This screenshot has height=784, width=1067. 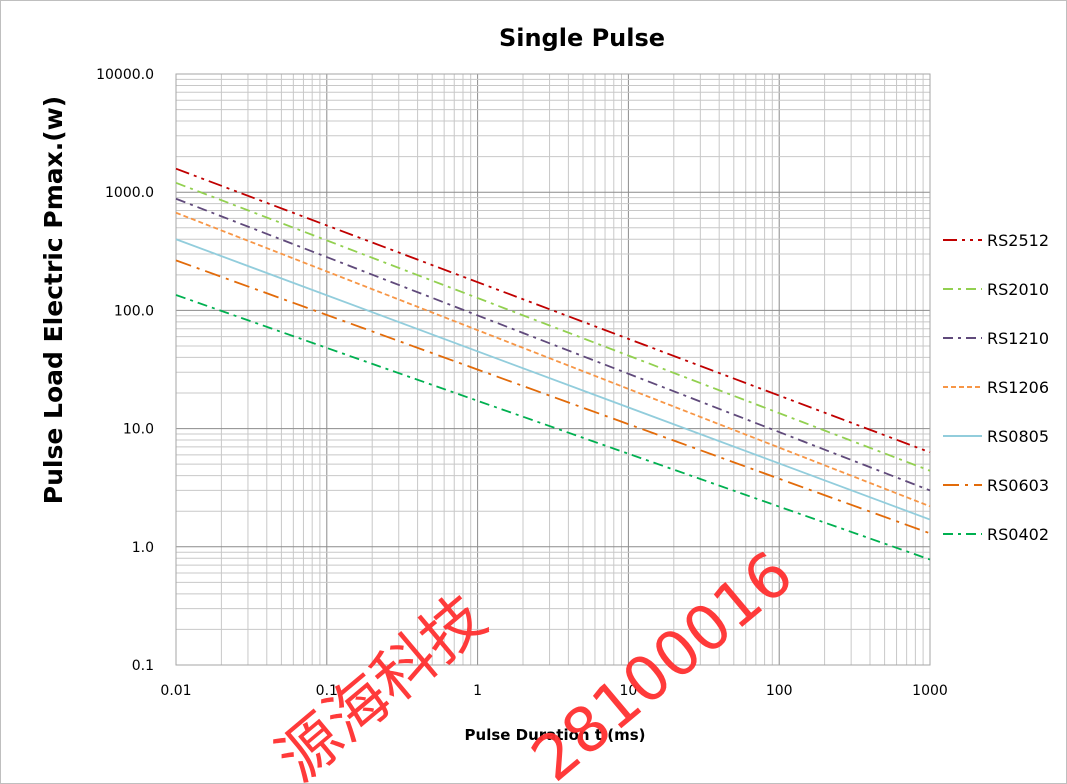 I want to click on chart-title: Single Pulse, so click(x=582, y=38).